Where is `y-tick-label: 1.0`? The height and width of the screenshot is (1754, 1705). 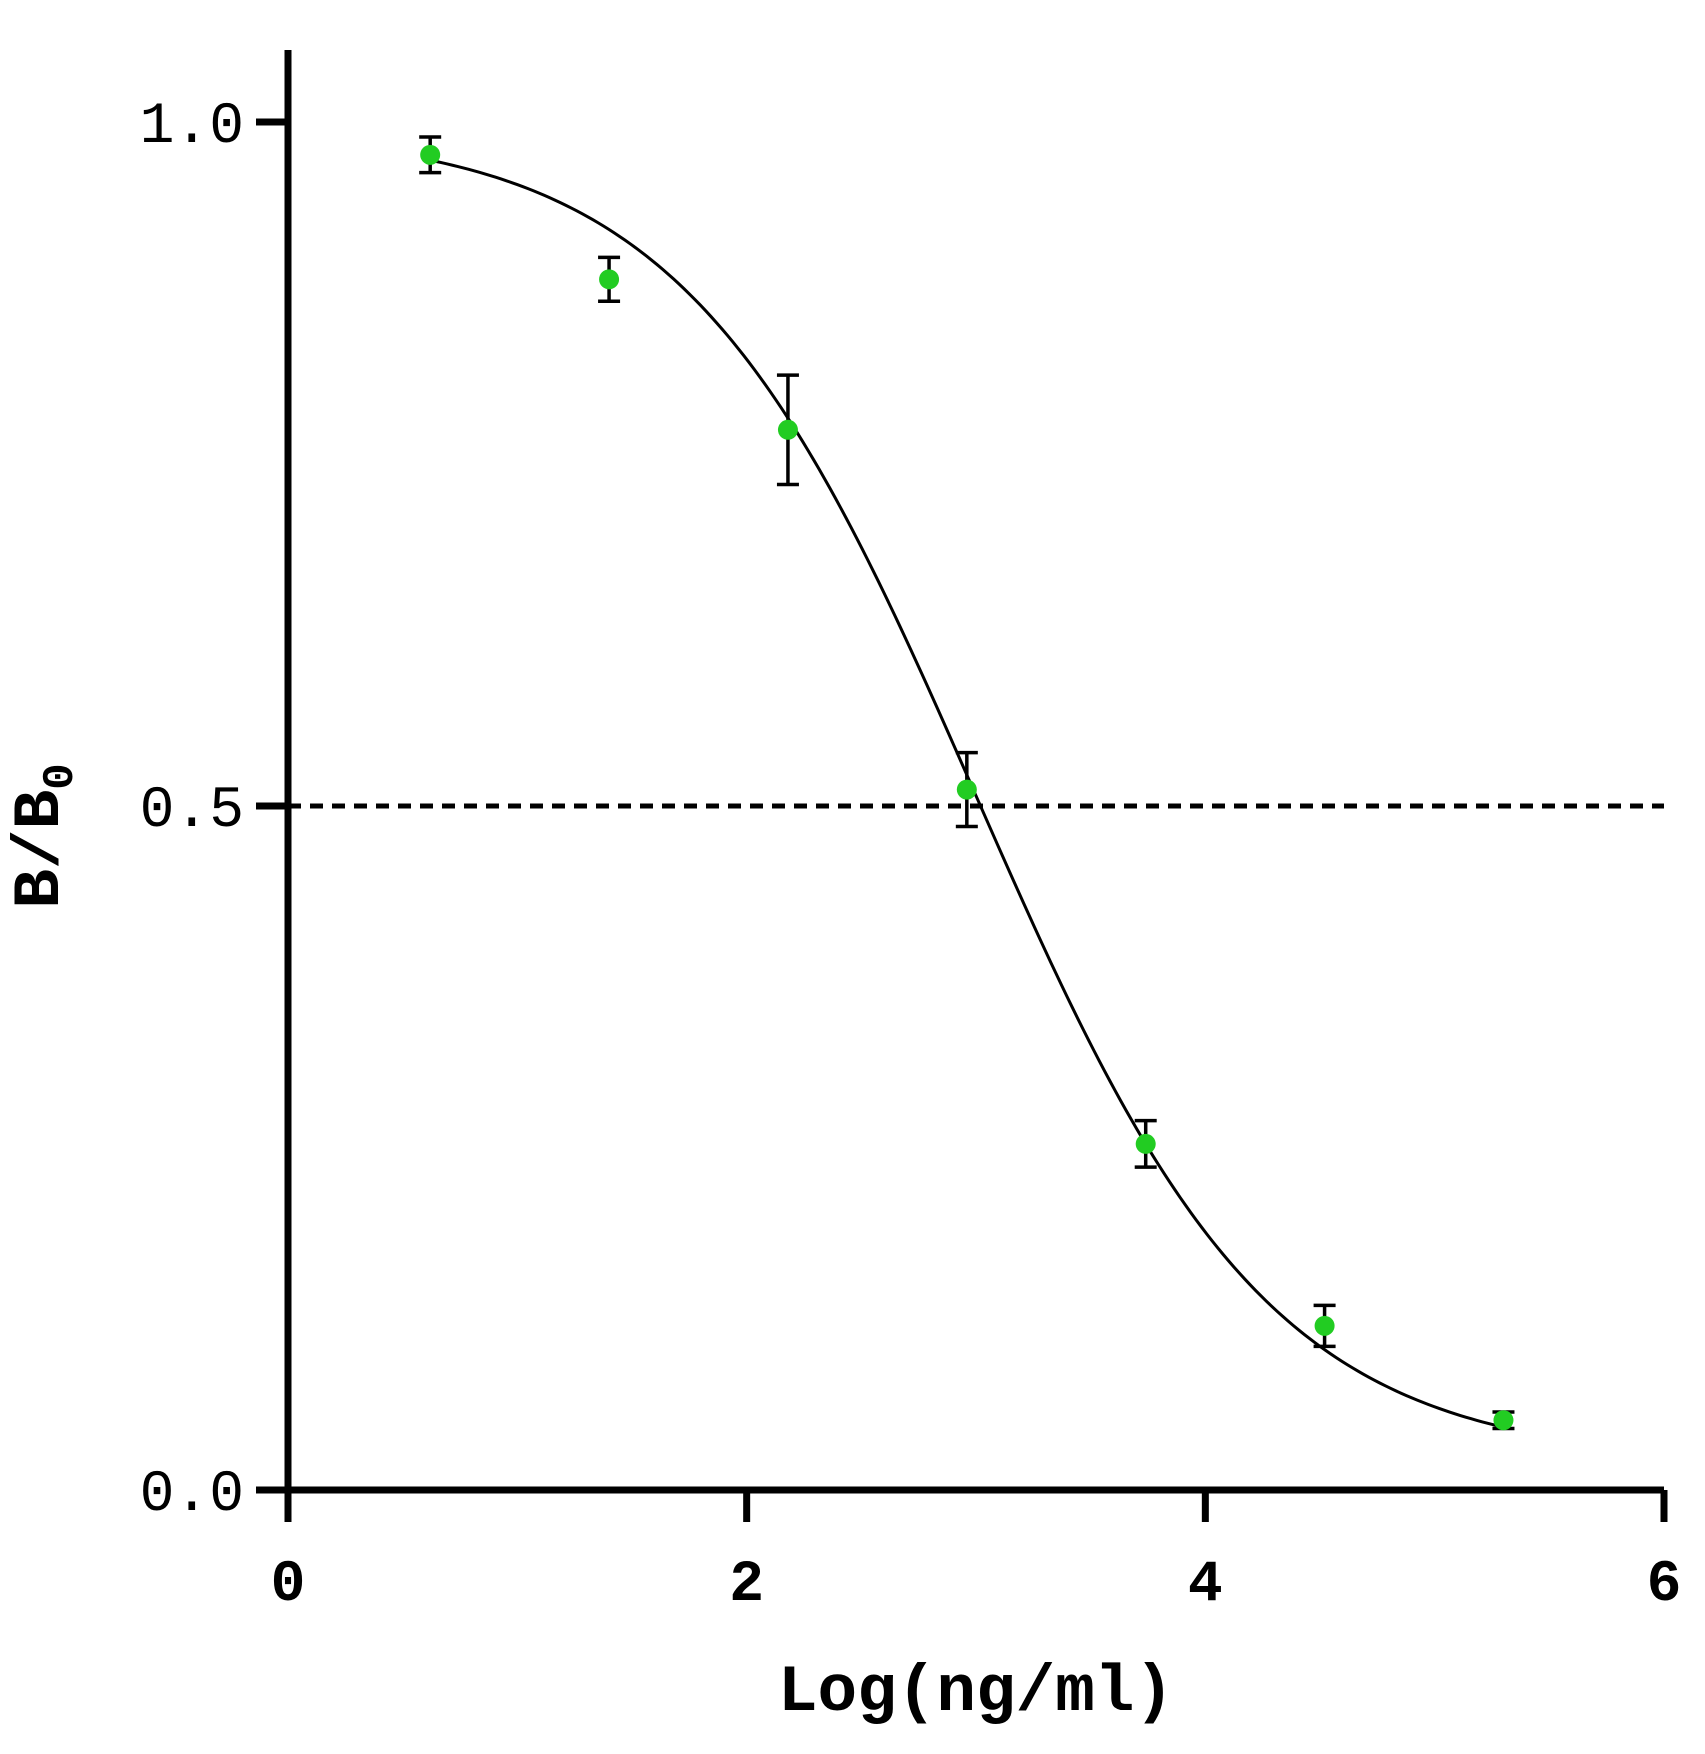 y-tick-label: 1.0 is located at coordinates (192, 127).